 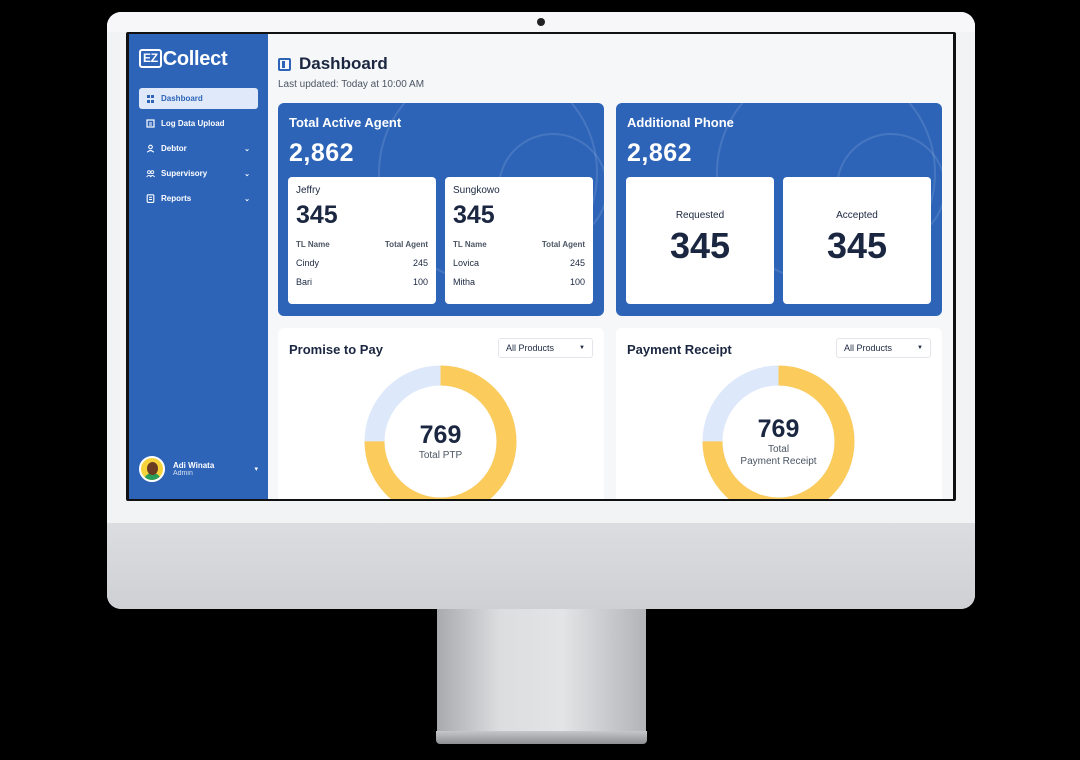 I want to click on logo-text: Collect, so click(x=195, y=59).